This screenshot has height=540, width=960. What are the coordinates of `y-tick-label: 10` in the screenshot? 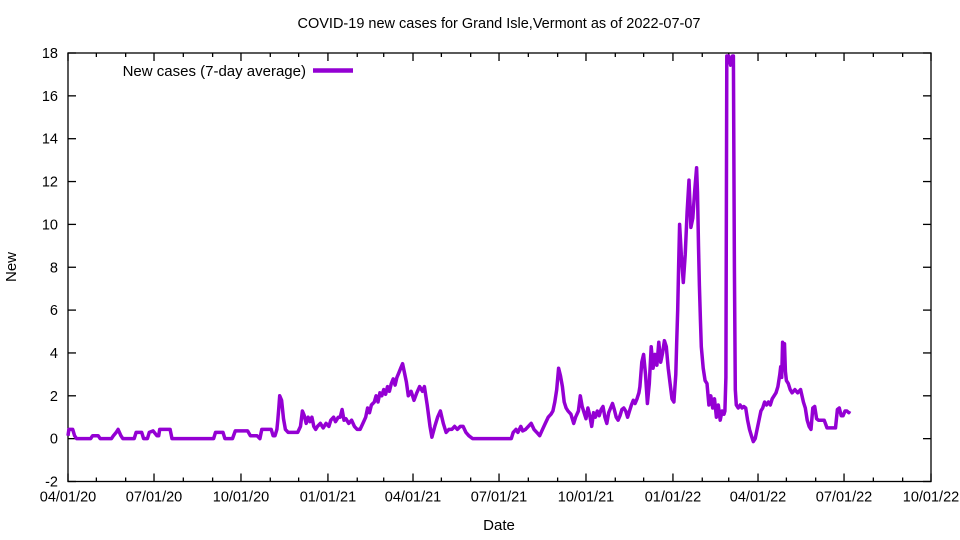 It's located at (50, 225).